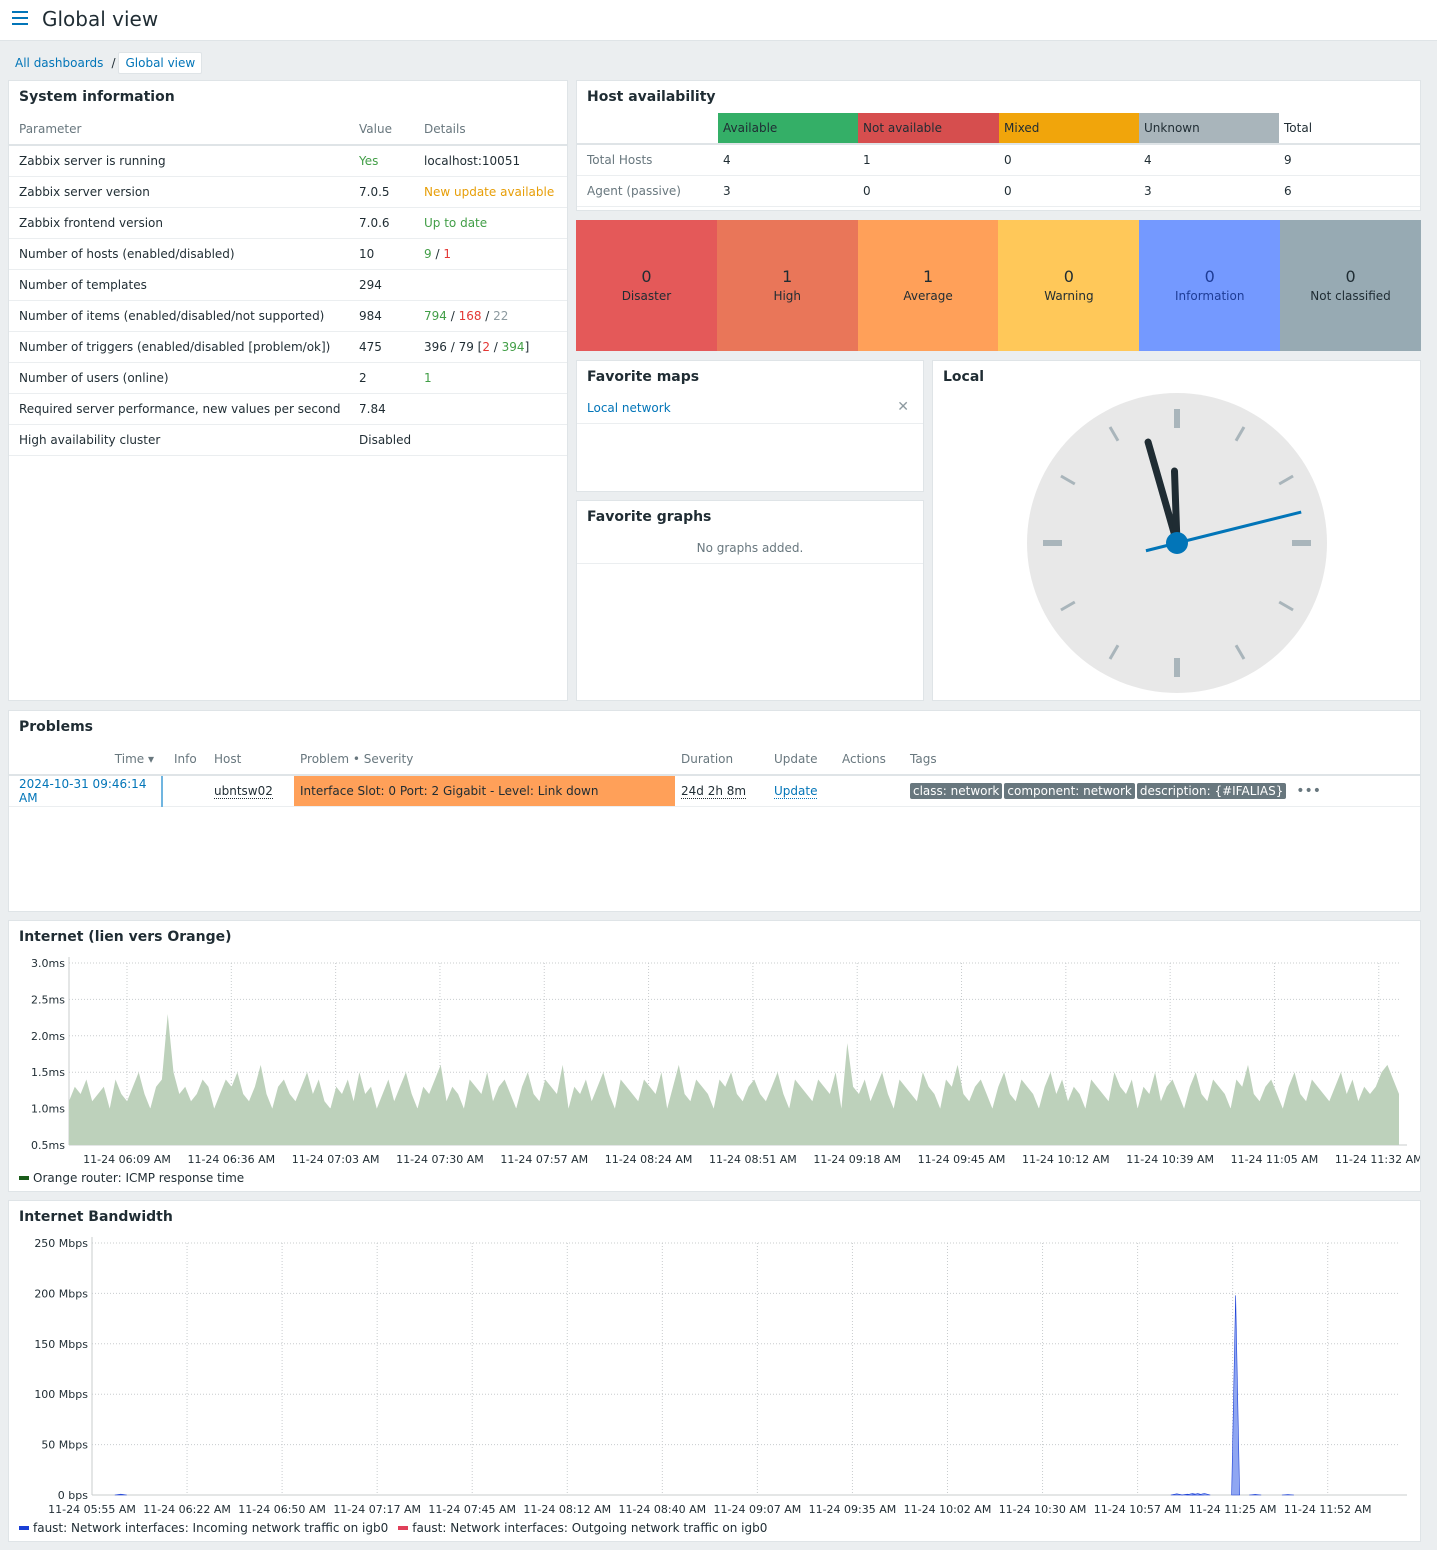  Describe the element at coordinates (428, 253) in the screenshot. I see `enabled-count: 9` at that location.